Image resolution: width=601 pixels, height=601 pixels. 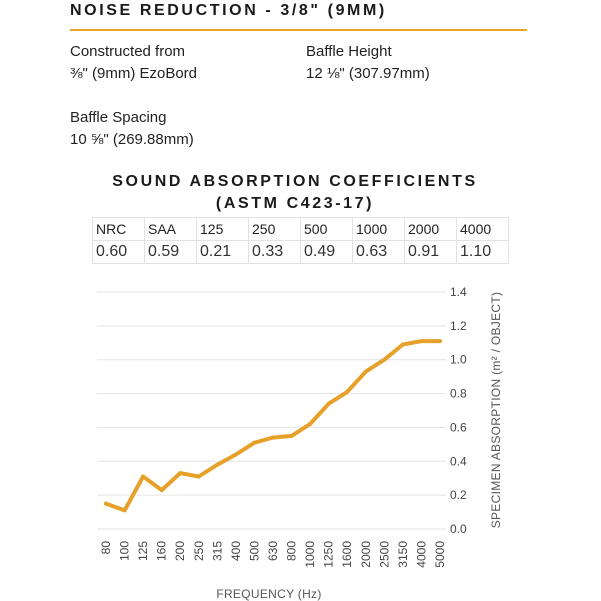 I want to click on coefficients-header-row: NRC SAA 125 250 500 1000 2000 4000, so click(x=300, y=229).